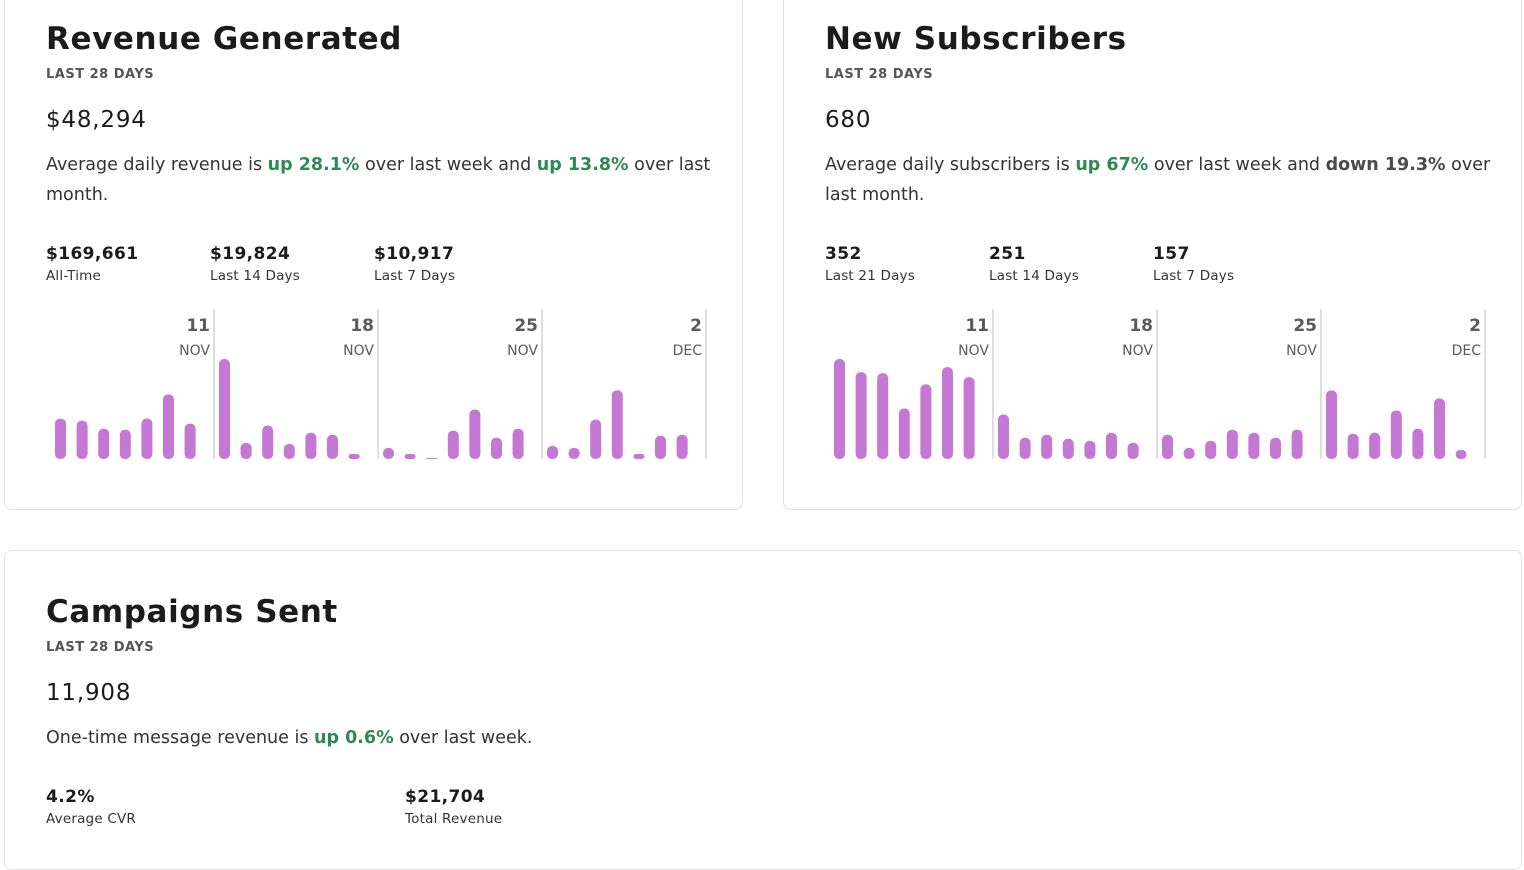  What do you see at coordinates (1160, 384) in the screenshot?
I see `subscribers-bar-chart: 11 NOV 18 NOV 25 NOV 2 DEC` at bounding box center [1160, 384].